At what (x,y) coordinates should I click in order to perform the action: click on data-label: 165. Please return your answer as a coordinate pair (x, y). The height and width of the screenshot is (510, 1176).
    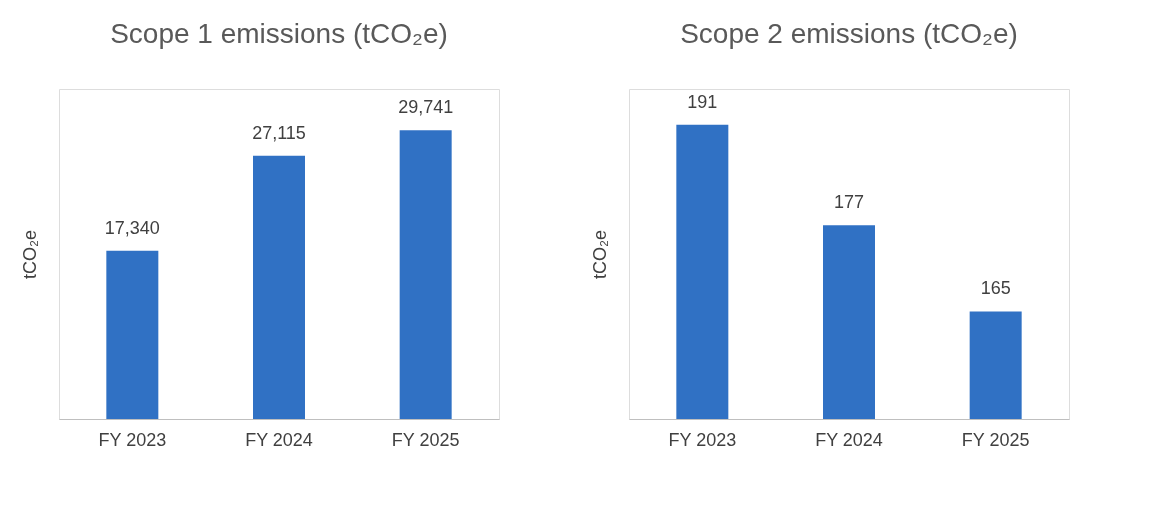
    Looking at the image, I should click on (995, 288).